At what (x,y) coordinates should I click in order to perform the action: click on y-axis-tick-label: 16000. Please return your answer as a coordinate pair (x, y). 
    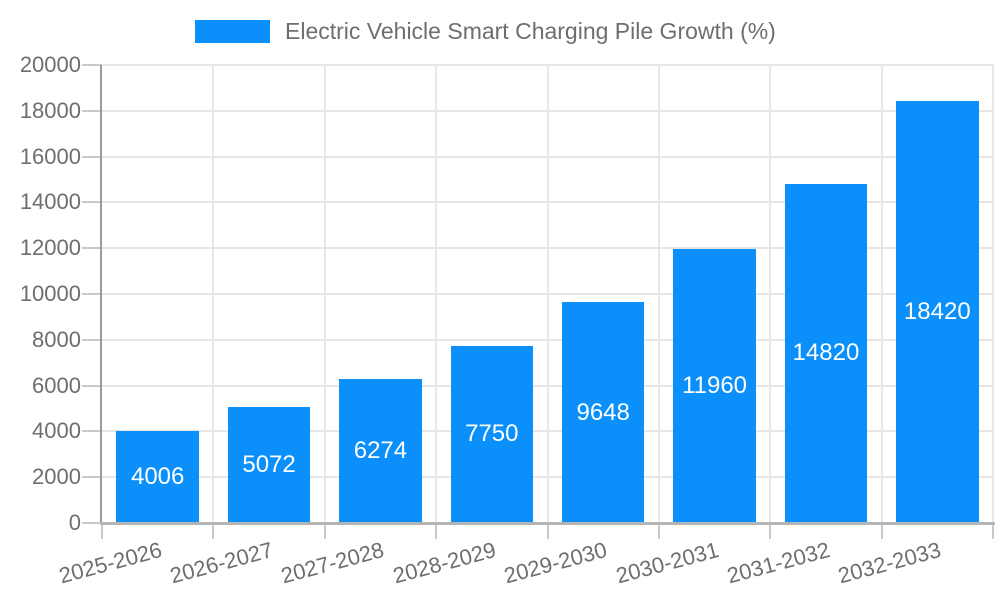
    Looking at the image, I should click on (50, 156).